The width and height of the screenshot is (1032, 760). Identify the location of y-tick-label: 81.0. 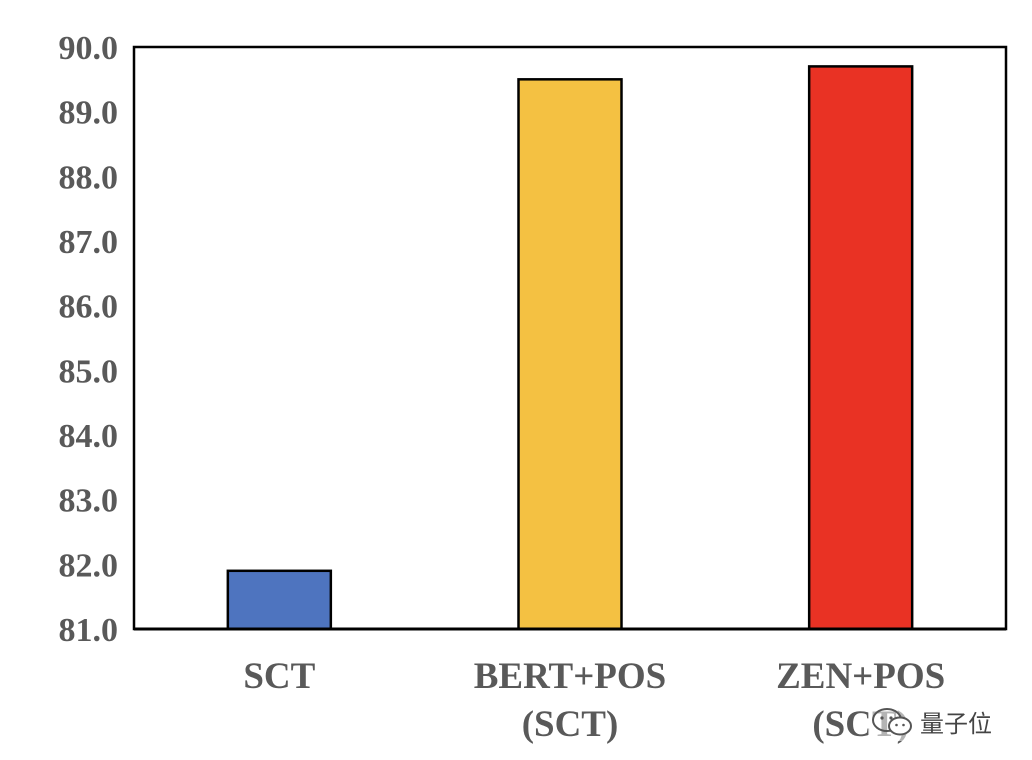
(89, 630).